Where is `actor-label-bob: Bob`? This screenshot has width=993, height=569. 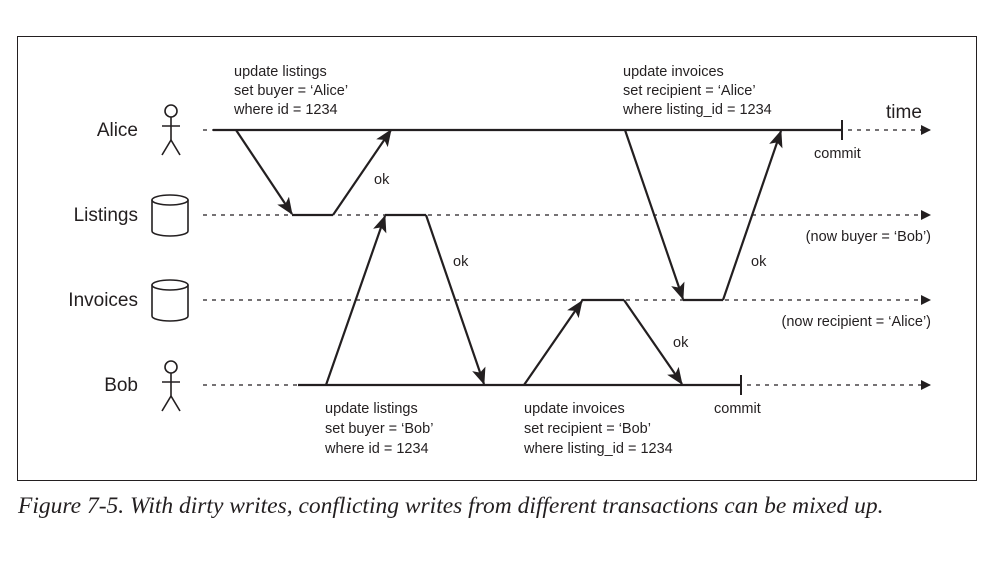 actor-label-bob: Bob is located at coordinates (121, 385).